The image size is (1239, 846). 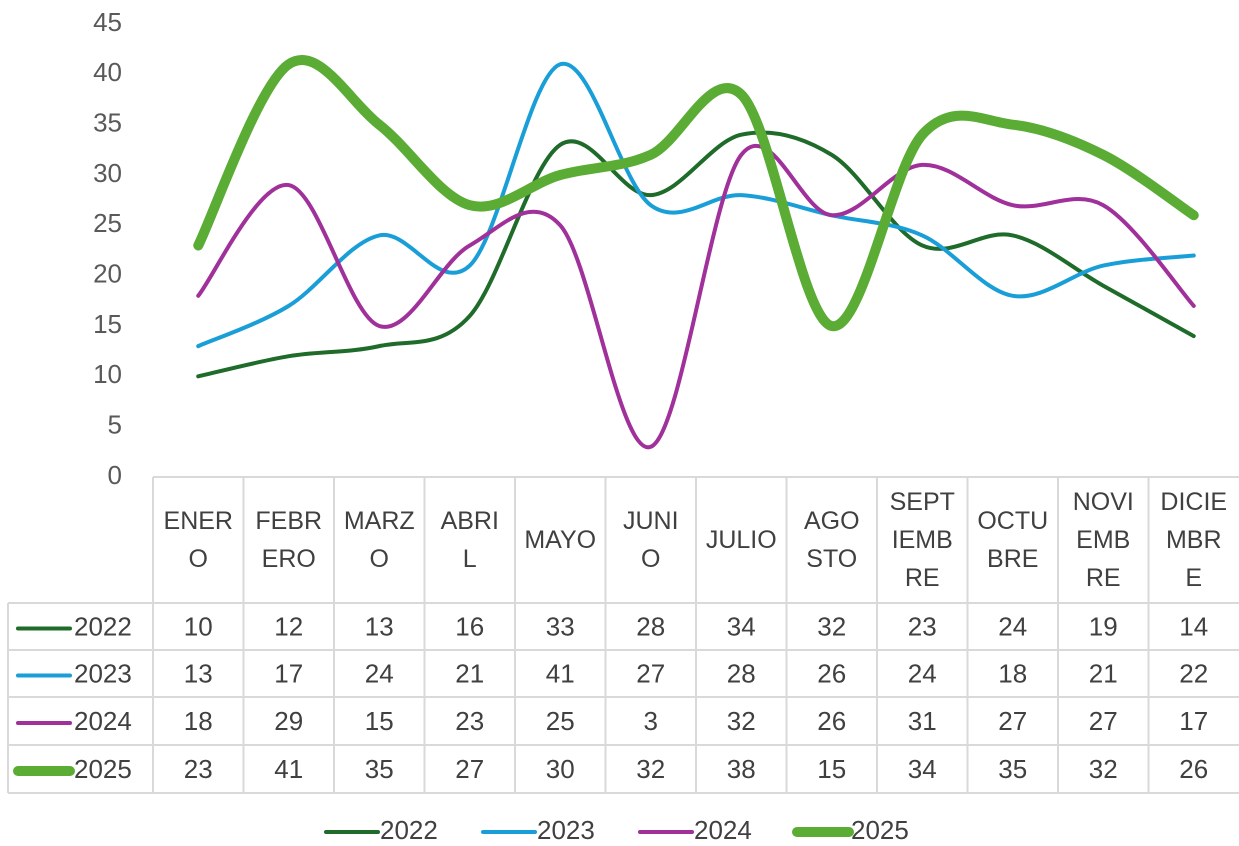 I want to click on x-tick-label: OCTUBRE, so click(x=1013, y=540).